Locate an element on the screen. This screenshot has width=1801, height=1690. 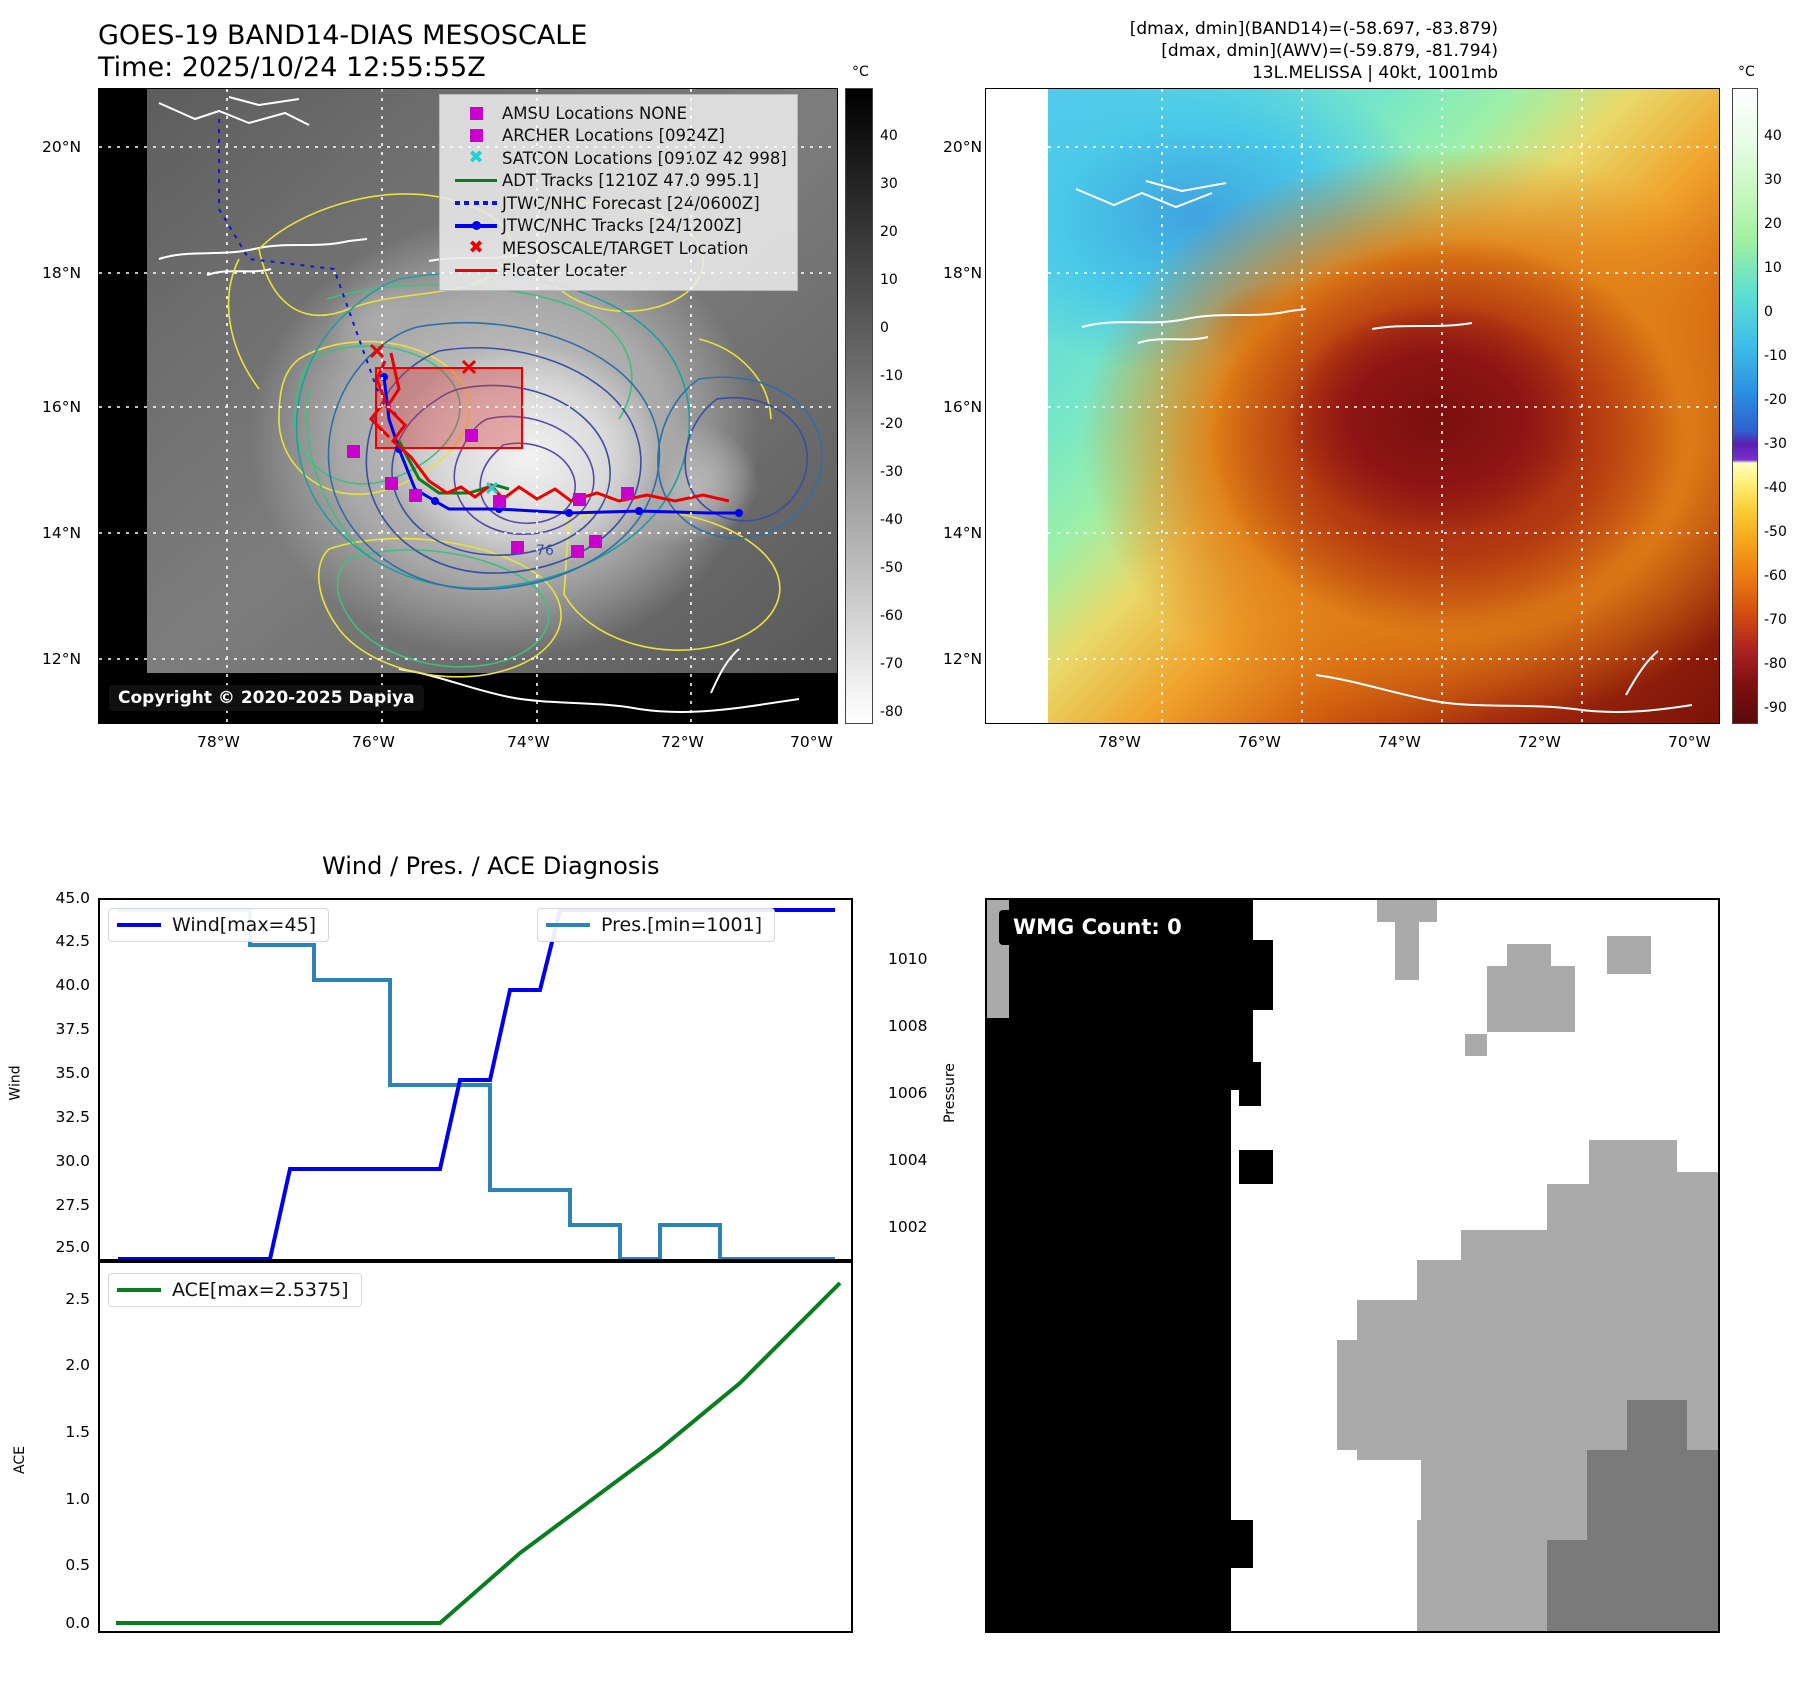
ir-lat-tick-16n: 16°N is located at coordinates (62, 407).